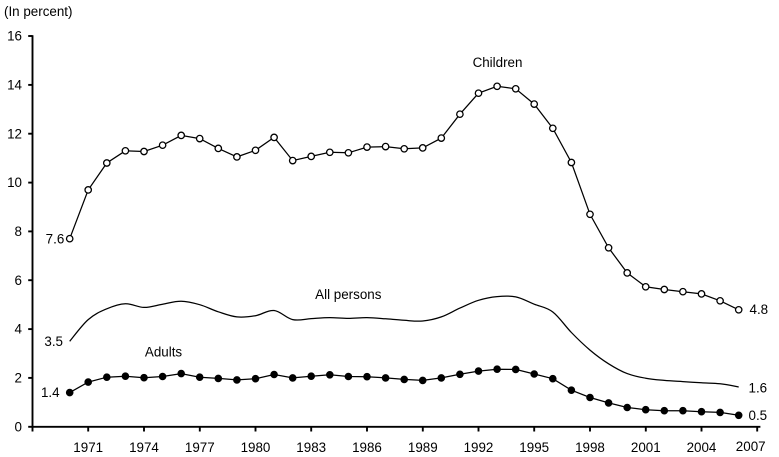  Describe the element at coordinates (50, 392) in the screenshot. I see `svg-text: 1.4` at that location.